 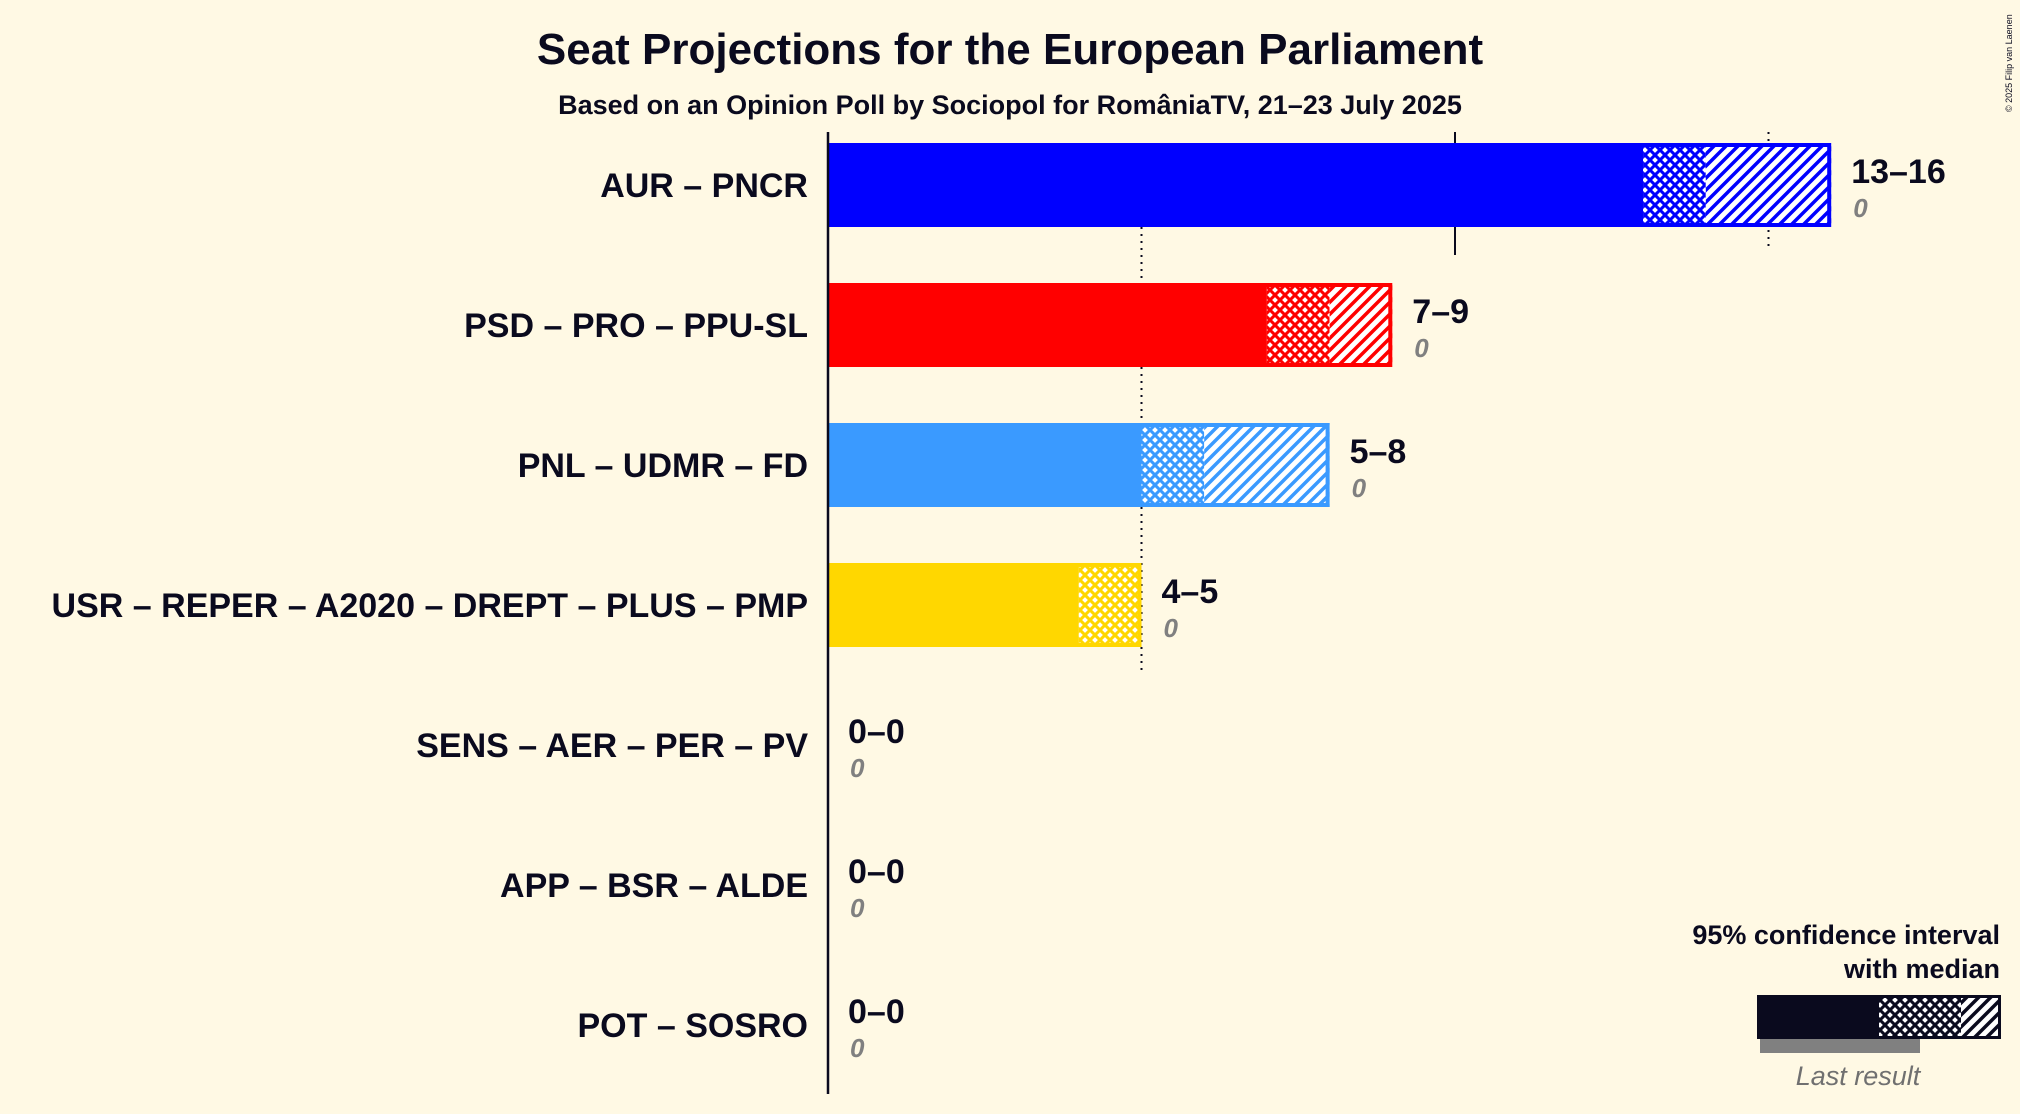 I want to click on range-label: 5–8, so click(x=1378, y=452).